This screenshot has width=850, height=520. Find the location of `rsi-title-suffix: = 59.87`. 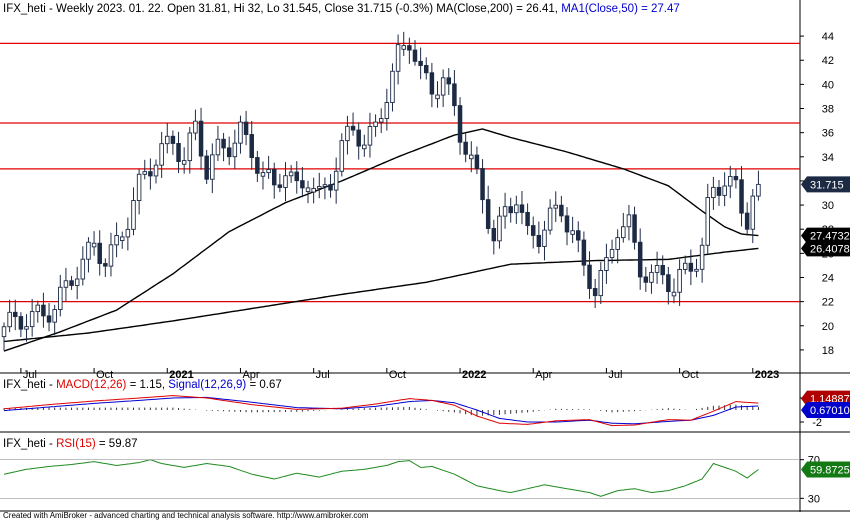

rsi-title-suffix: = 59.87 is located at coordinates (117, 444).